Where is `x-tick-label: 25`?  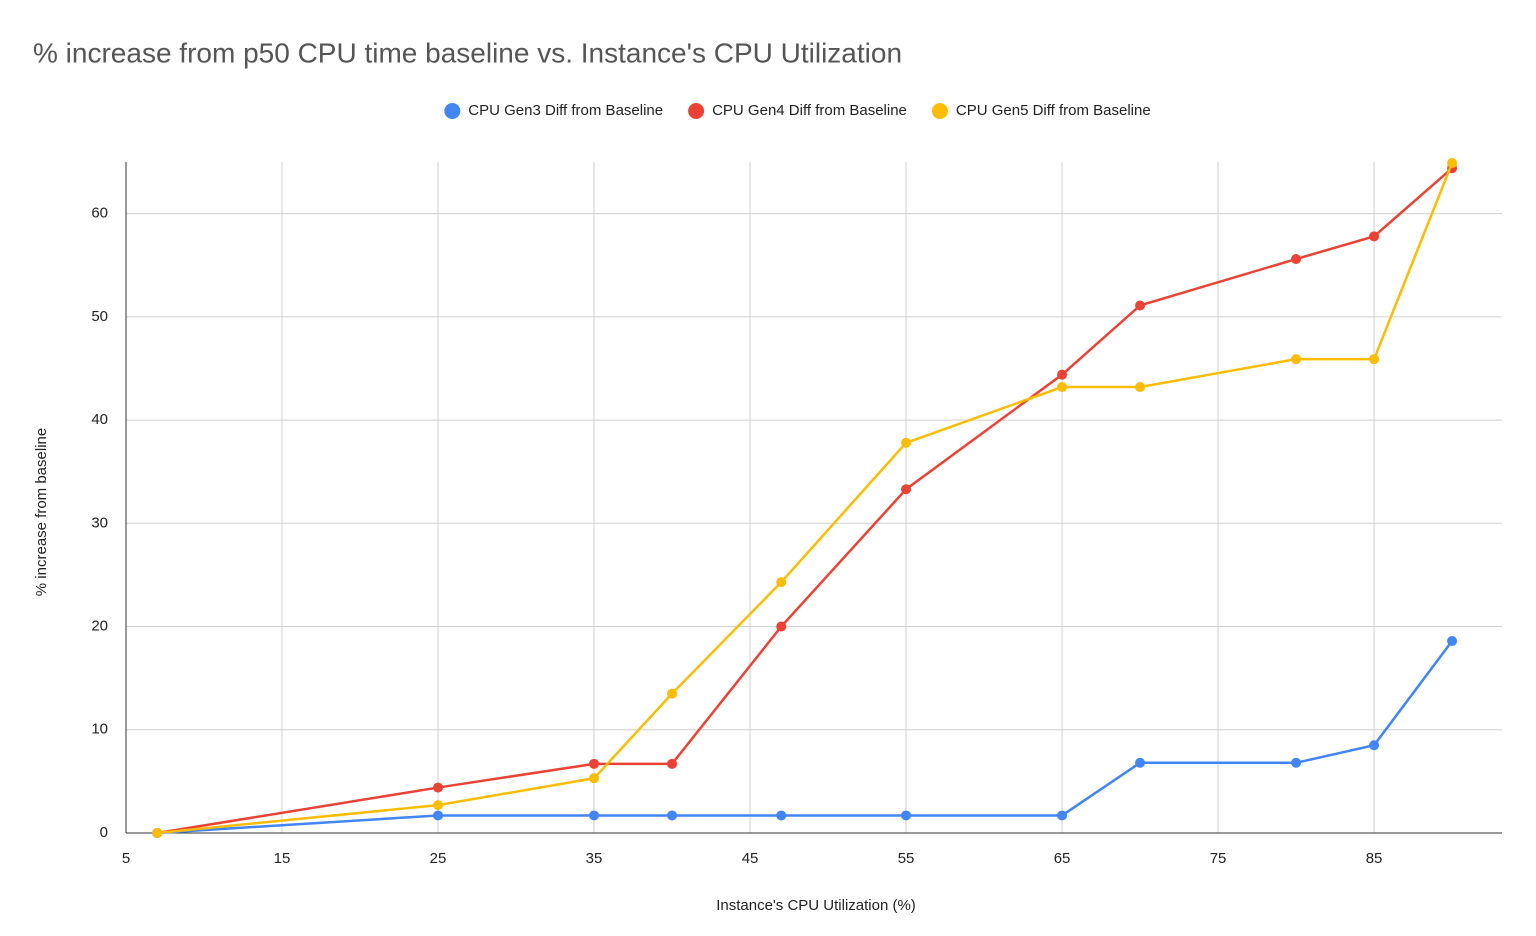 x-tick-label: 25 is located at coordinates (438, 858).